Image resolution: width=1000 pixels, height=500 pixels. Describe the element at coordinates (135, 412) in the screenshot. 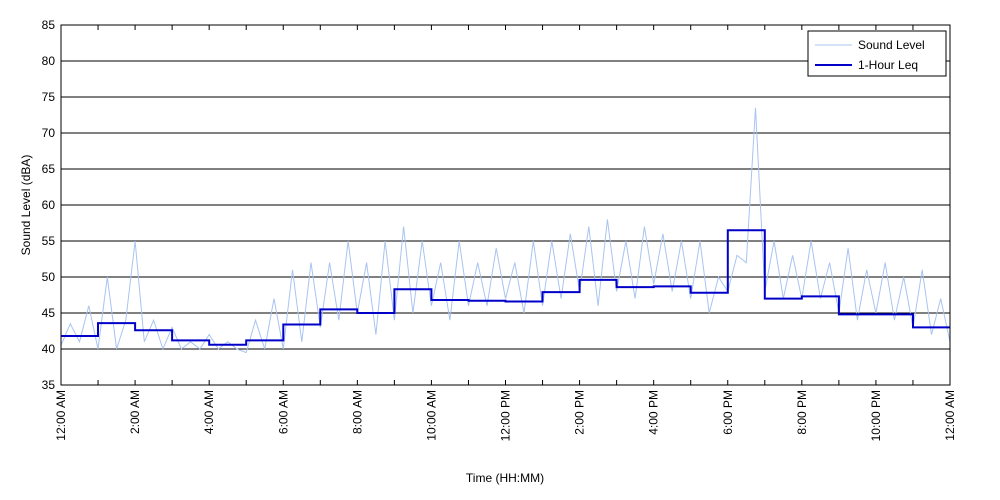

I see `x-tick-label-1: 2:00 AM` at that location.